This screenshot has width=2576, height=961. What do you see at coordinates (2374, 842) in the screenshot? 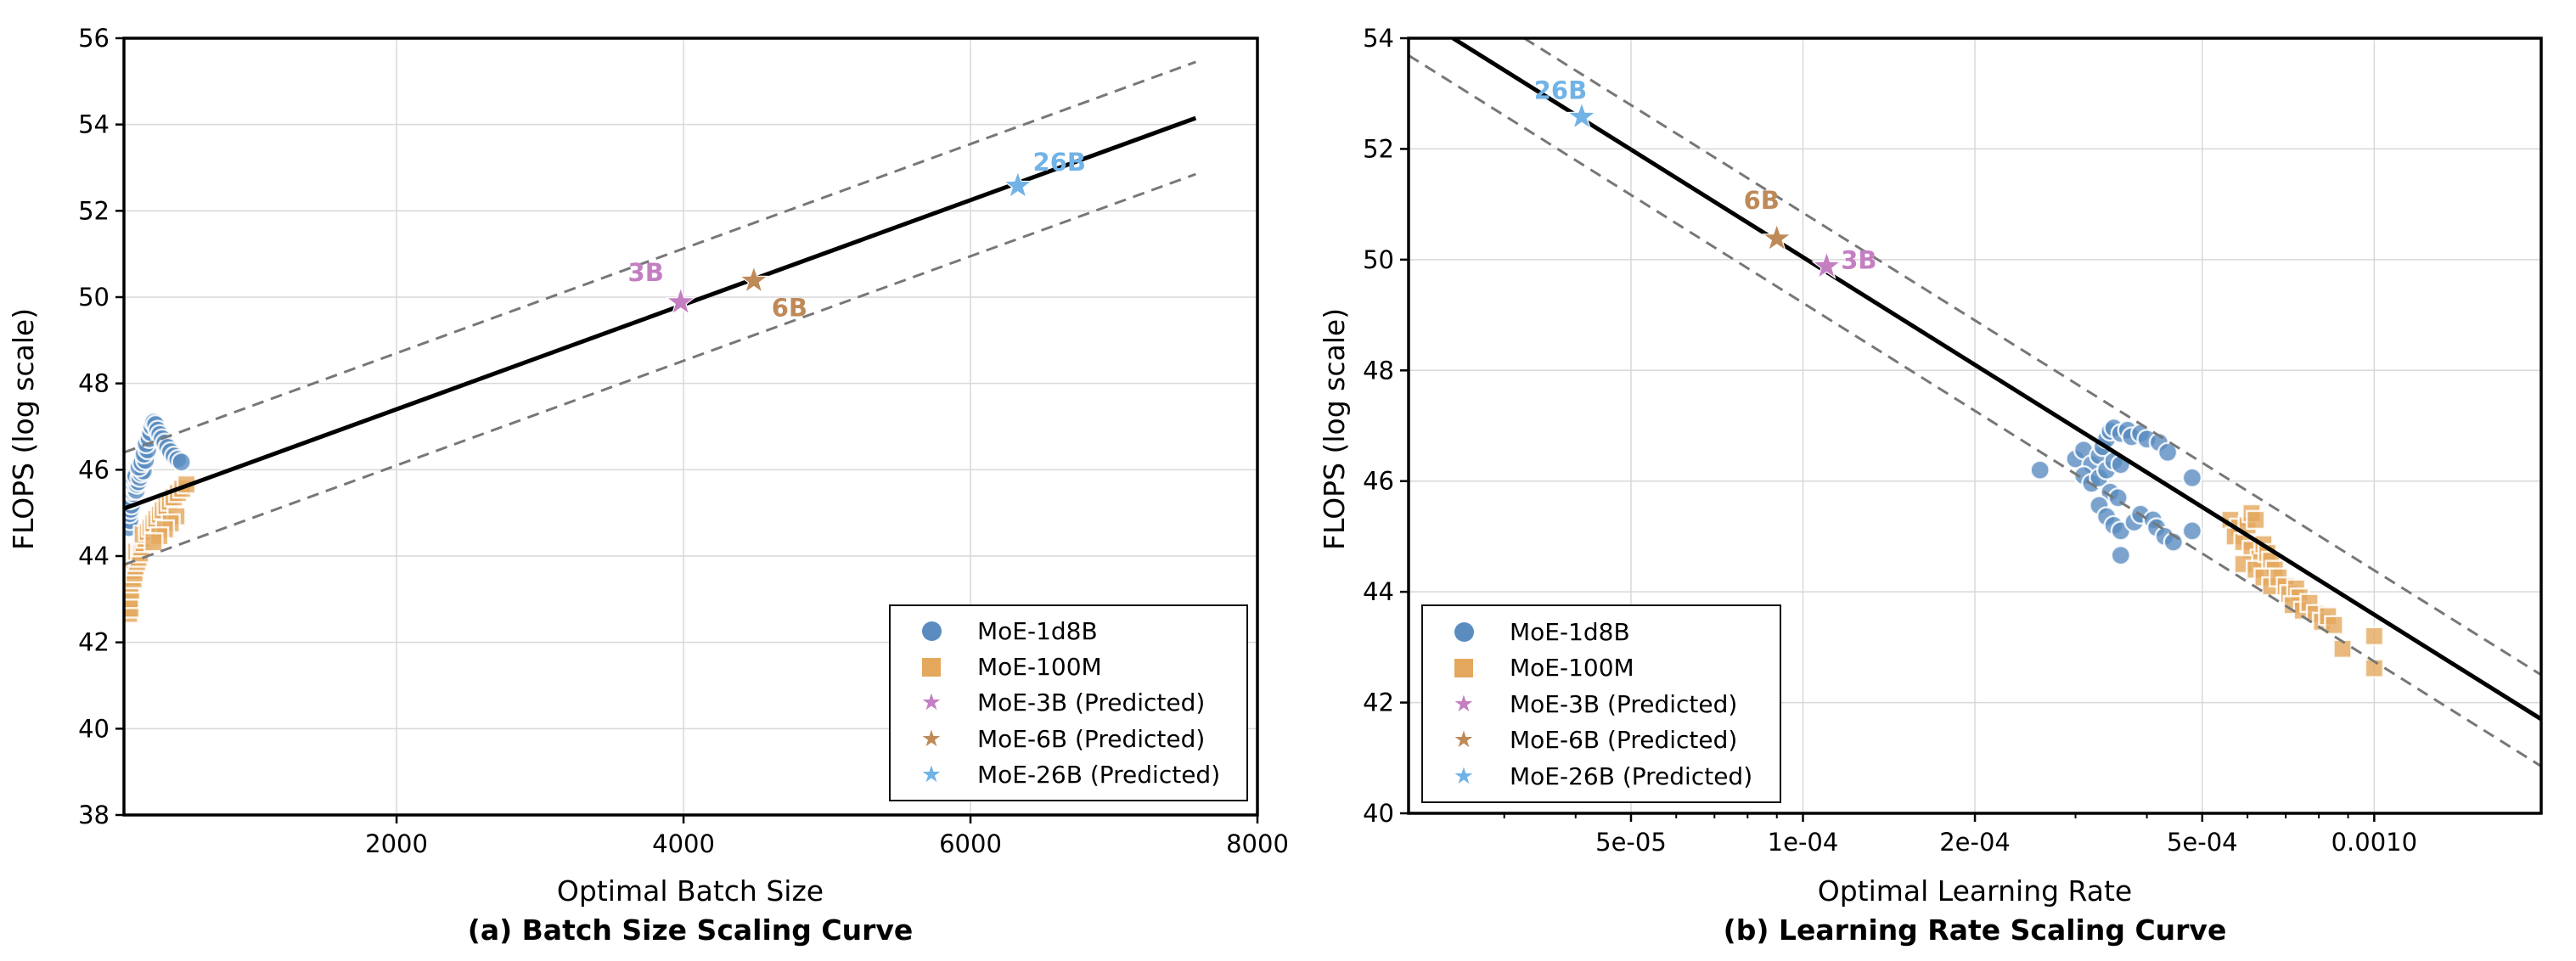
I see `svg-text: 0.0010` at bounding box center [2374, 842].